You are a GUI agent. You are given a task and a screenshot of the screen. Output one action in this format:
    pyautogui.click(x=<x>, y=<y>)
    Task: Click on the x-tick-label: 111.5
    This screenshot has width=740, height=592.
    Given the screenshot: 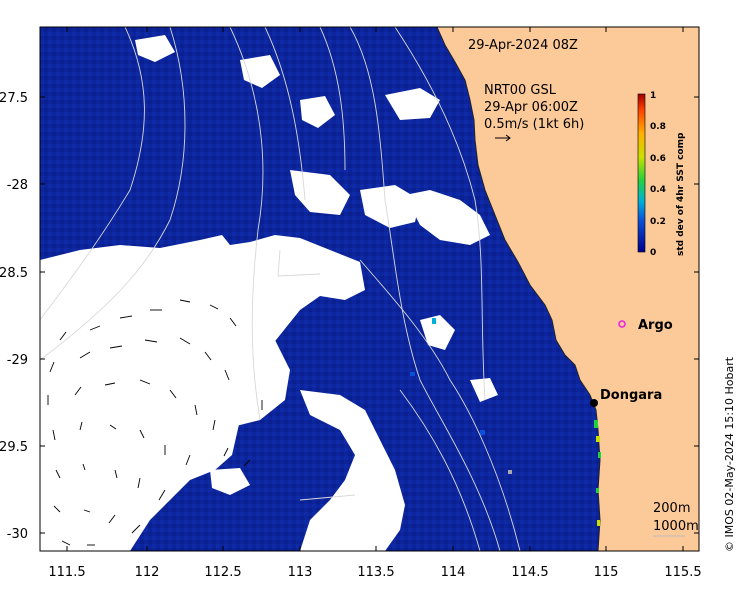 What is the action you would take?
    pyautogui.click(x=66, y=572)
    